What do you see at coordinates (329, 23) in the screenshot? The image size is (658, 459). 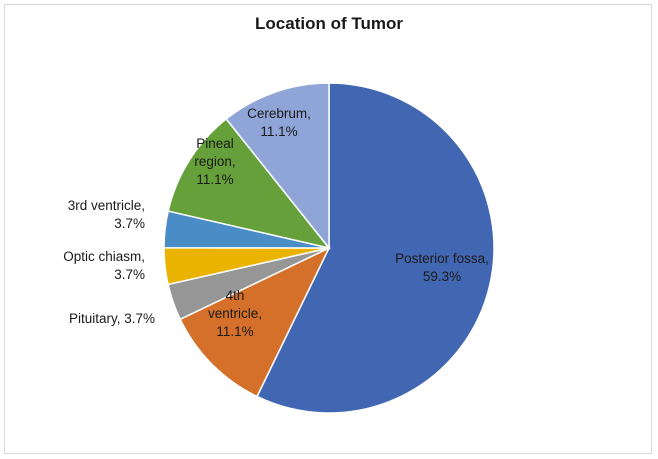 I see `chart-title: Location of Tumor` at bounding box center [329, 23].